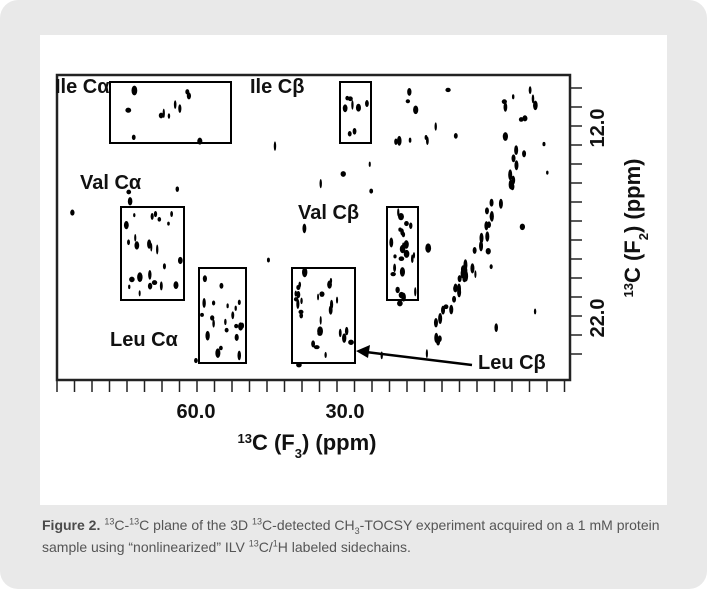  What do you see at coordinates (328, 213) in the screenshot?
I see `region-label: Val Cβ` at bounding box center [328, 213].